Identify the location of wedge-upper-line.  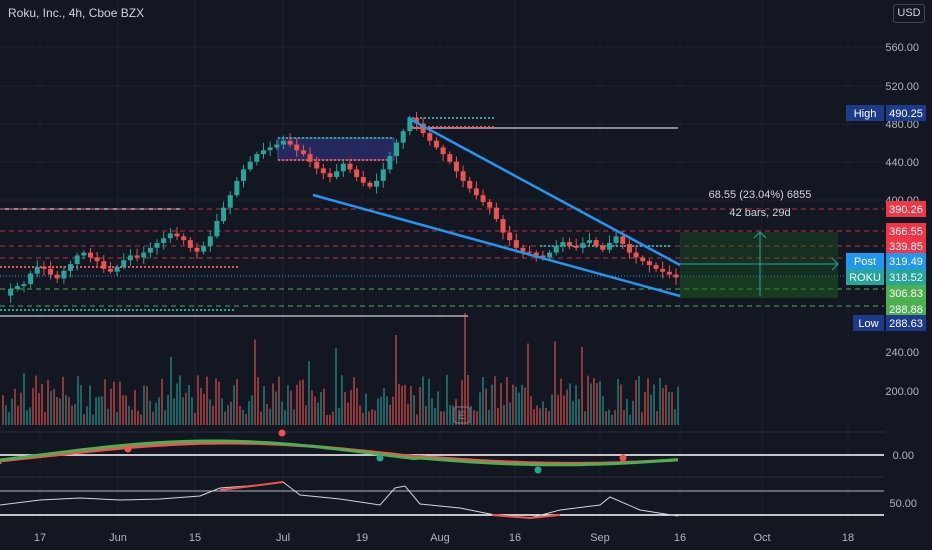
(544, 191).